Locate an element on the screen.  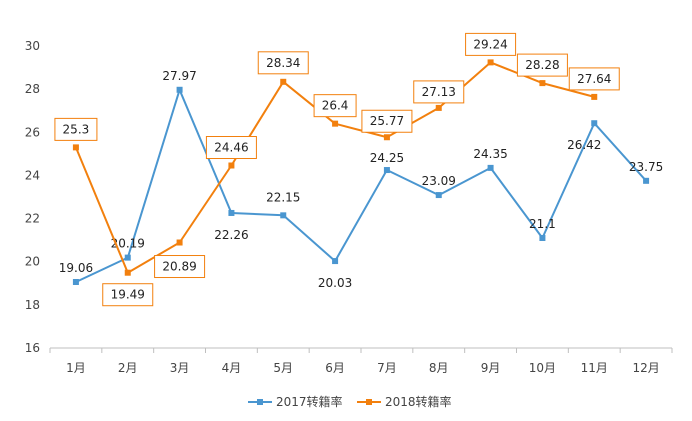
y-tick-label: 20 is located at coordinates (32, 262).